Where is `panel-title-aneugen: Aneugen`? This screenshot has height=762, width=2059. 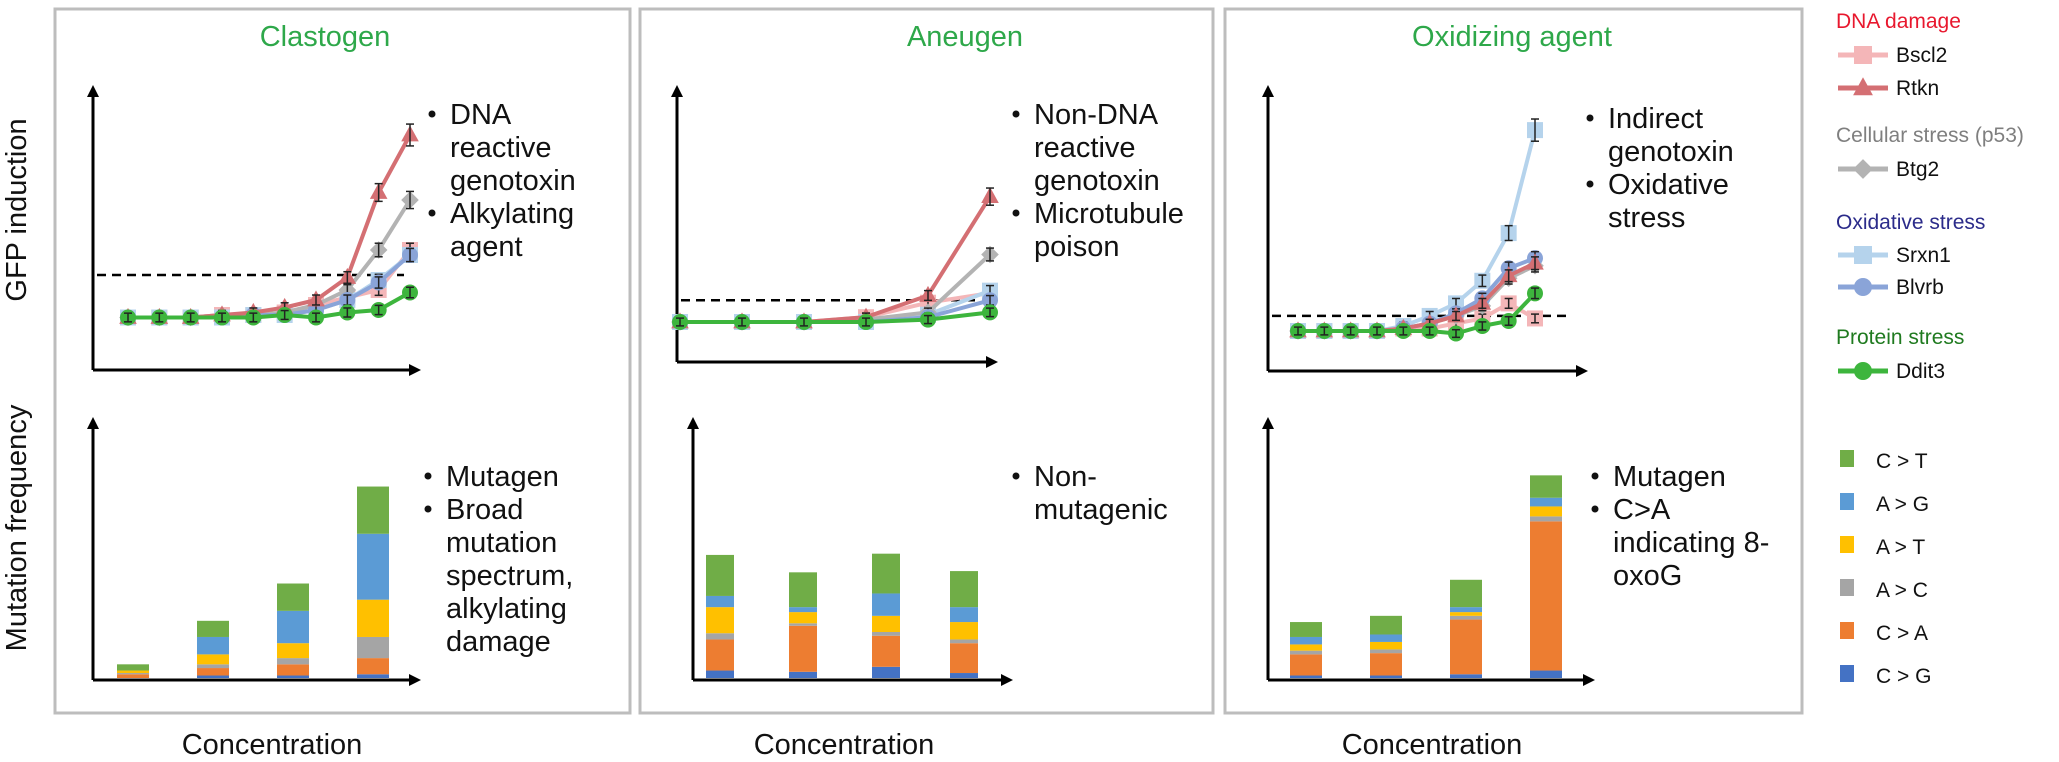 panel-title-aneugen: Aneugen is located at coordinates (965, 37).